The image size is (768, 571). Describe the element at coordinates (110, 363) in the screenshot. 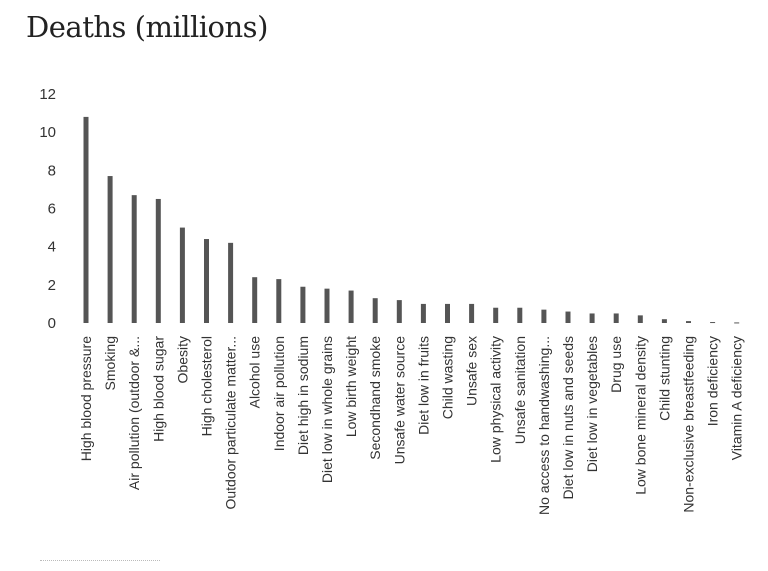

I see `x-category-label: Smoking` at that location.